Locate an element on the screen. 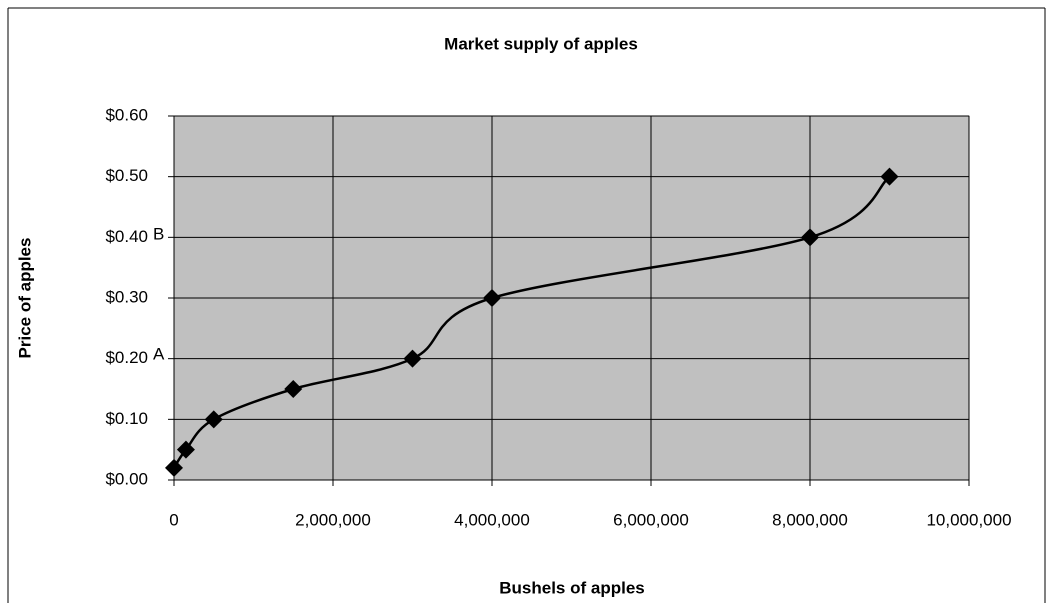 The height and width of the screenshot is (603, 1053). annotation: A is located at coordinates (159, 353).